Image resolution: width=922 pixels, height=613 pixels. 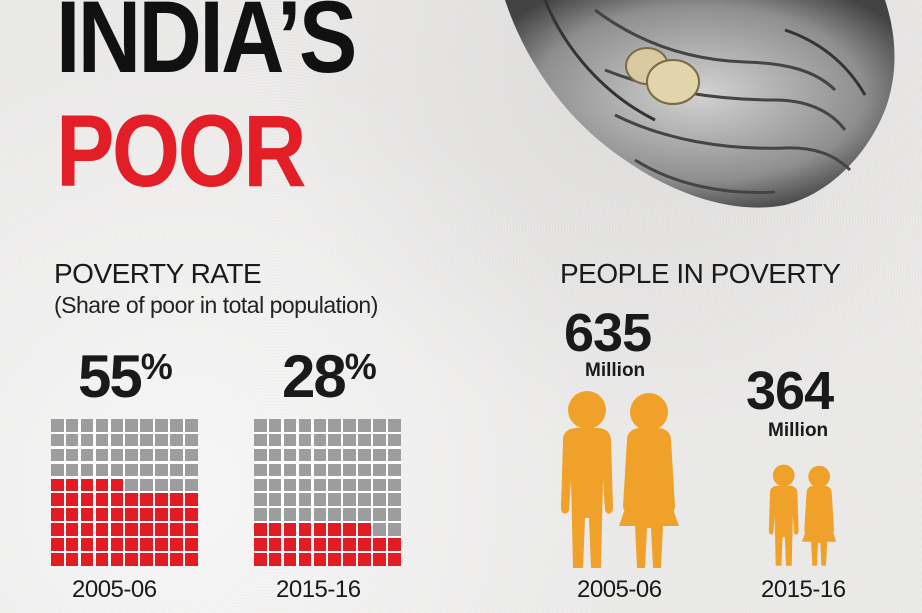 What do you see at coordinates (329, 376) in the screenshot?
I see `poverty-rate-value-2015: 28%` at bounding box center [329, 376].